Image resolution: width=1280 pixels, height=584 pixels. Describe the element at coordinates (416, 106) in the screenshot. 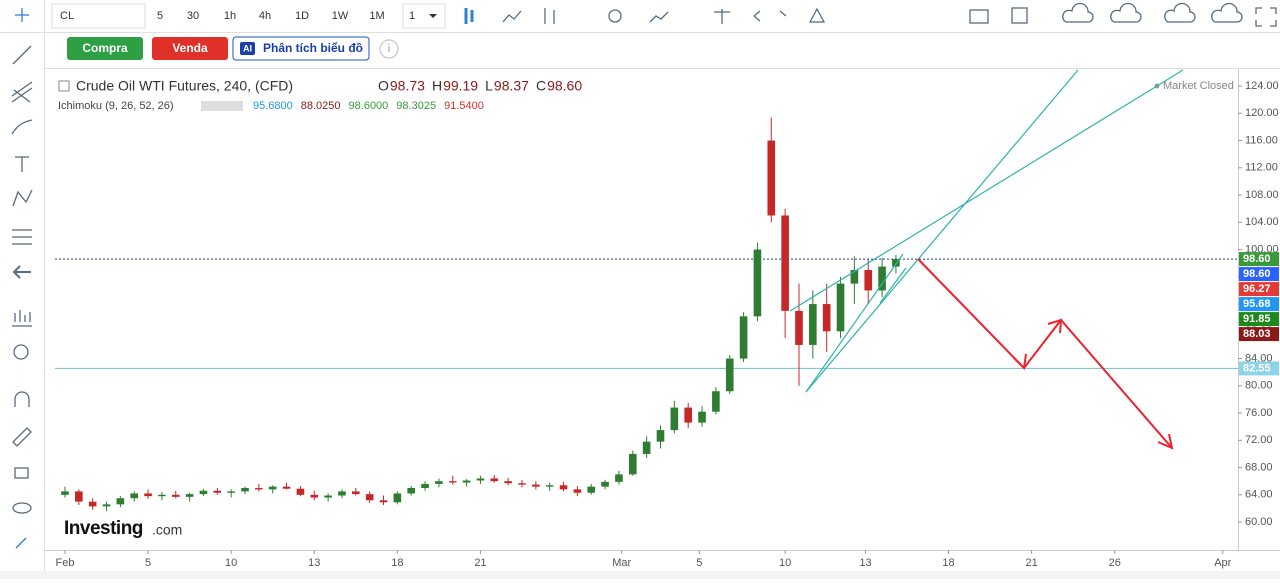

I see `indicator-value: 98.3025` at that location.